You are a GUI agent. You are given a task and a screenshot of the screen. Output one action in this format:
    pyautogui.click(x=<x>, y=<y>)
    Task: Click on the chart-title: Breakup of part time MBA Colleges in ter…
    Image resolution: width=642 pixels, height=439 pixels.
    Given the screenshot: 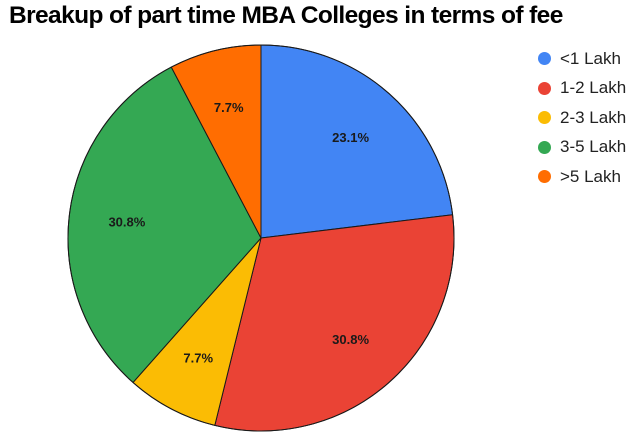 What is the action you would take?
    pyautogui.click(x=286, y=15)
    